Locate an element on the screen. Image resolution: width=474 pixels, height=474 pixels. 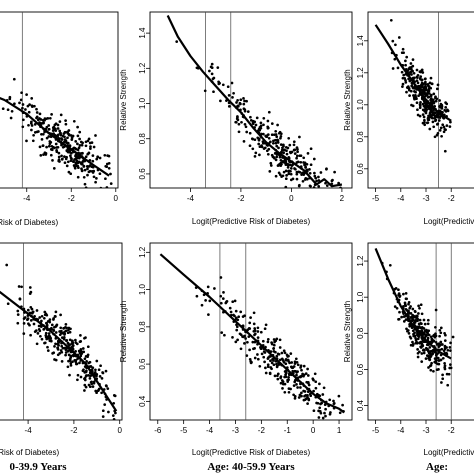
smooth-curve is located at coordinates (59, 351).